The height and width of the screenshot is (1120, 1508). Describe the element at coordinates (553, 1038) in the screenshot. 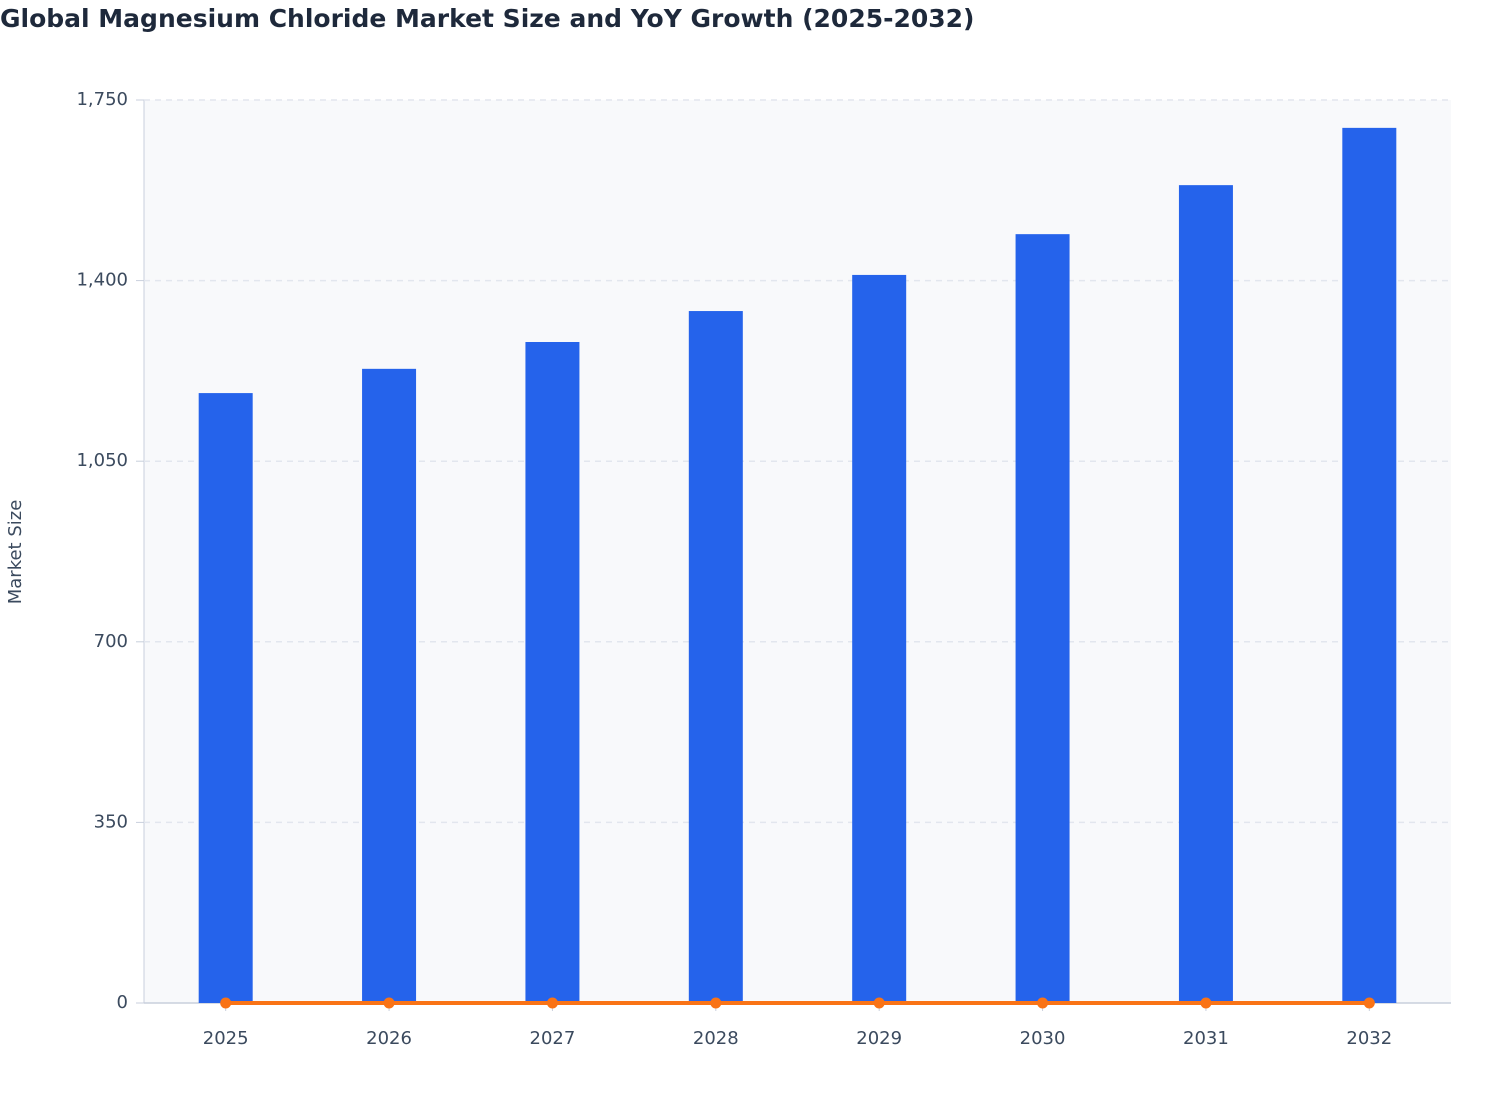

I see `x-tick-label: 2027` at that location.